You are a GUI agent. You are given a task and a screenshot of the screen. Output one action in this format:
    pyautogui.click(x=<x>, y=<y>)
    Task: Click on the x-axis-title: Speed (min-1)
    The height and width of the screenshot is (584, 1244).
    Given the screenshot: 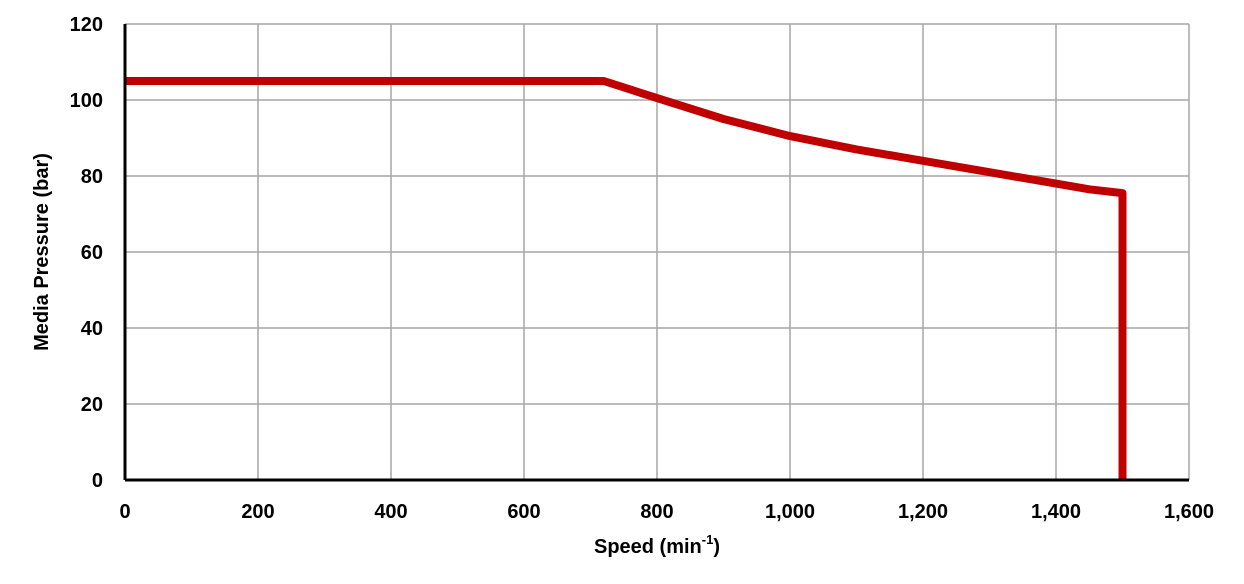 What is the action you would take?
    pyautogui.click(x=657, y=545)
    